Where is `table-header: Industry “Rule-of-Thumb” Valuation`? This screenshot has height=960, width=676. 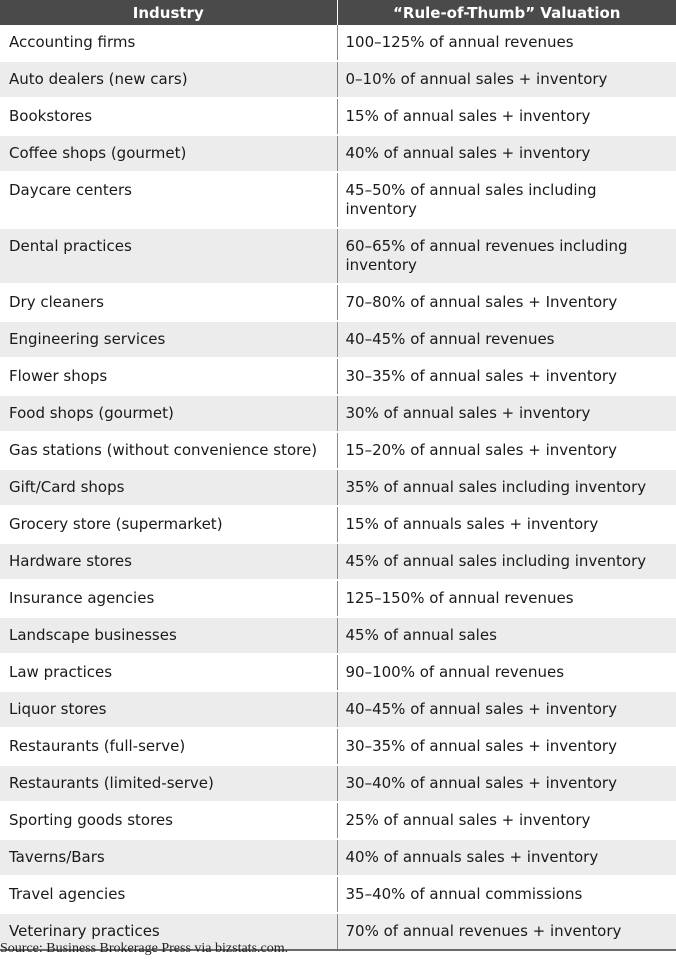
table-header: Industry “Rule-of-Thumb” Valuation is located at coordinates (338, 12).